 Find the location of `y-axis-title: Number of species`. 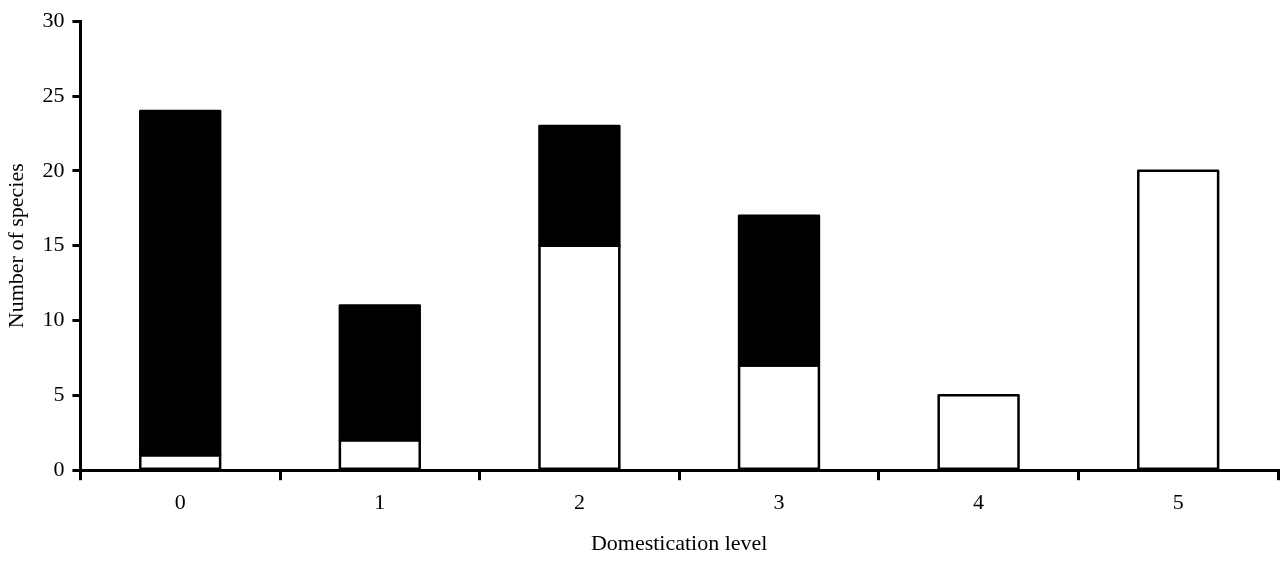

y-axis-title: Number of species is located at coordinates (15, 246).